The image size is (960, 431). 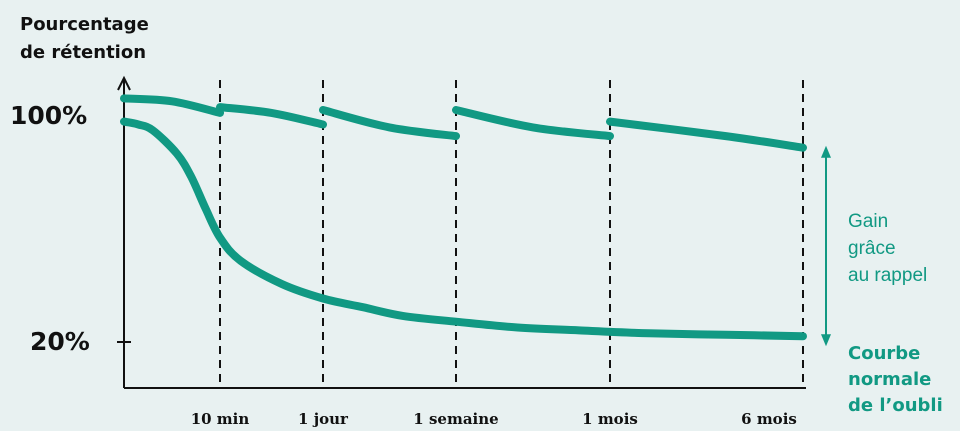 What do you see at coordinates (83, 52) in the screenshot?
I see `y-axis-label-line-2: de rétention` at bounding box center [83, 52].